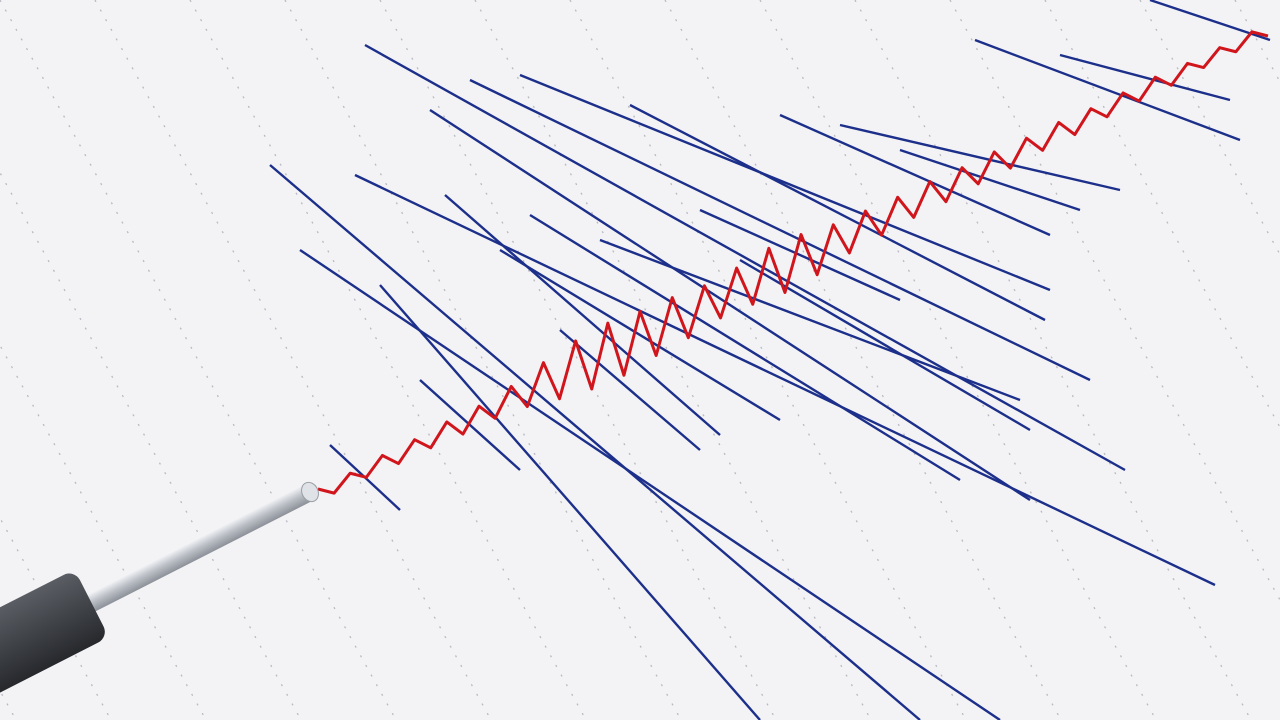  Describe the element at coordinates (52, 643) in the screenshot. I see `pen-handle` at that location.